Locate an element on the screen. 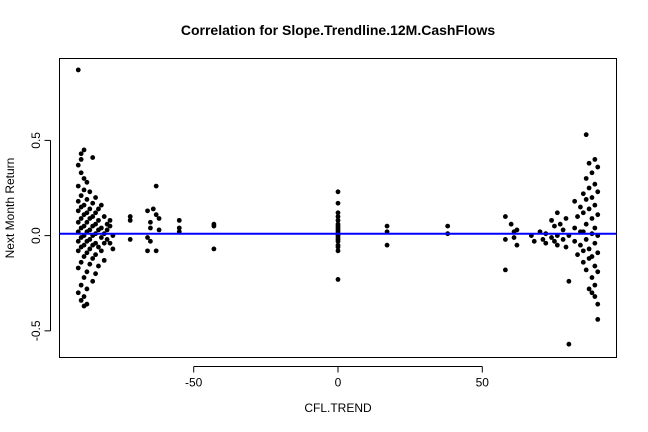  x-axis-title: CFL.TREND is located at coordinates (338, 408).